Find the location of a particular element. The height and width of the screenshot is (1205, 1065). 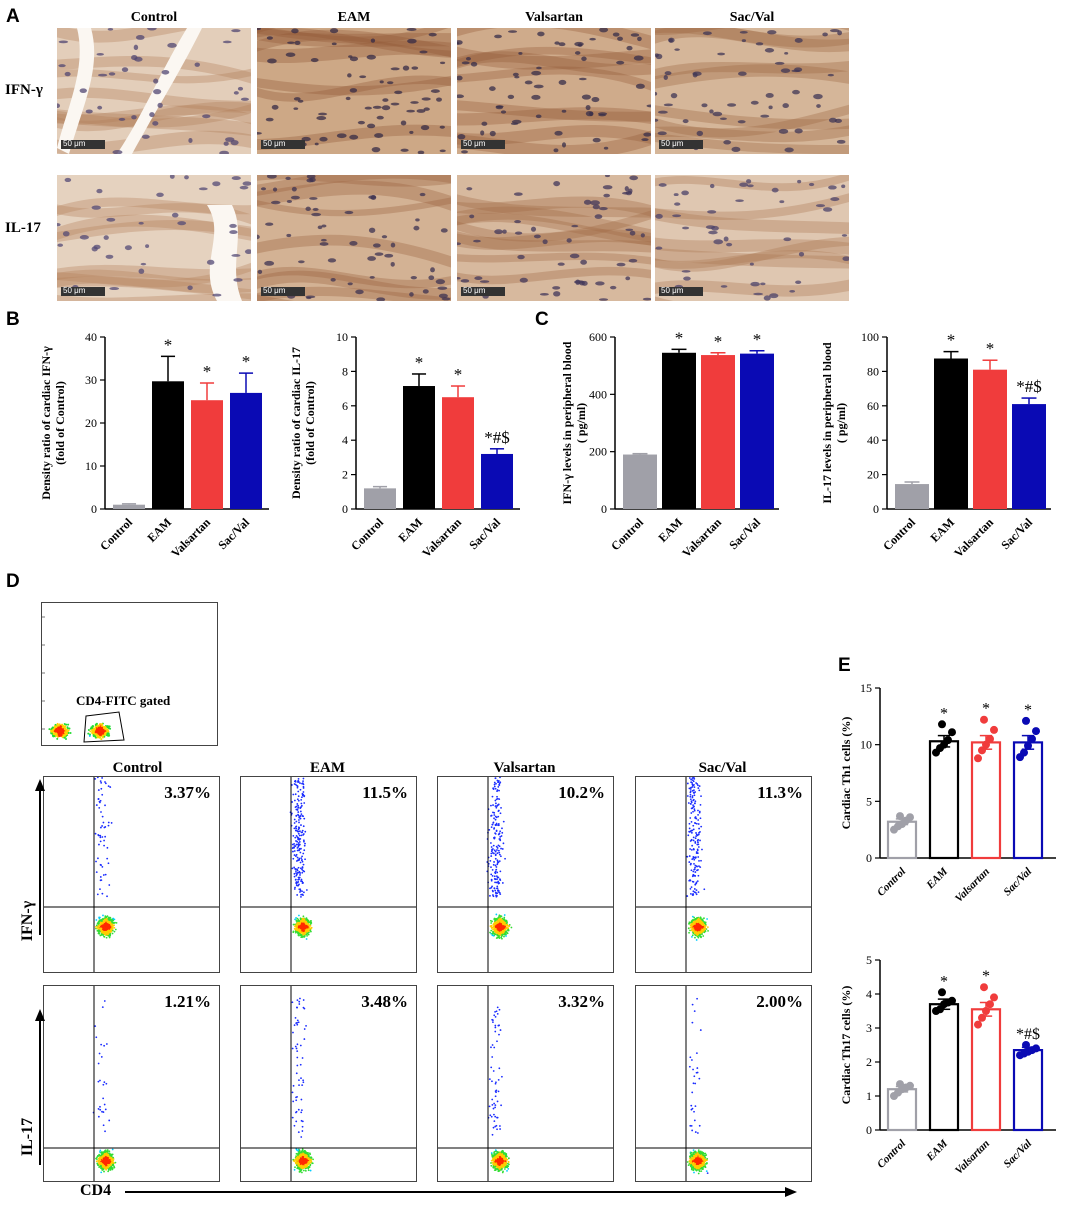

y-axis-label: Density ratio of cardiac IFN-γ is located at coordinates (46, 423).